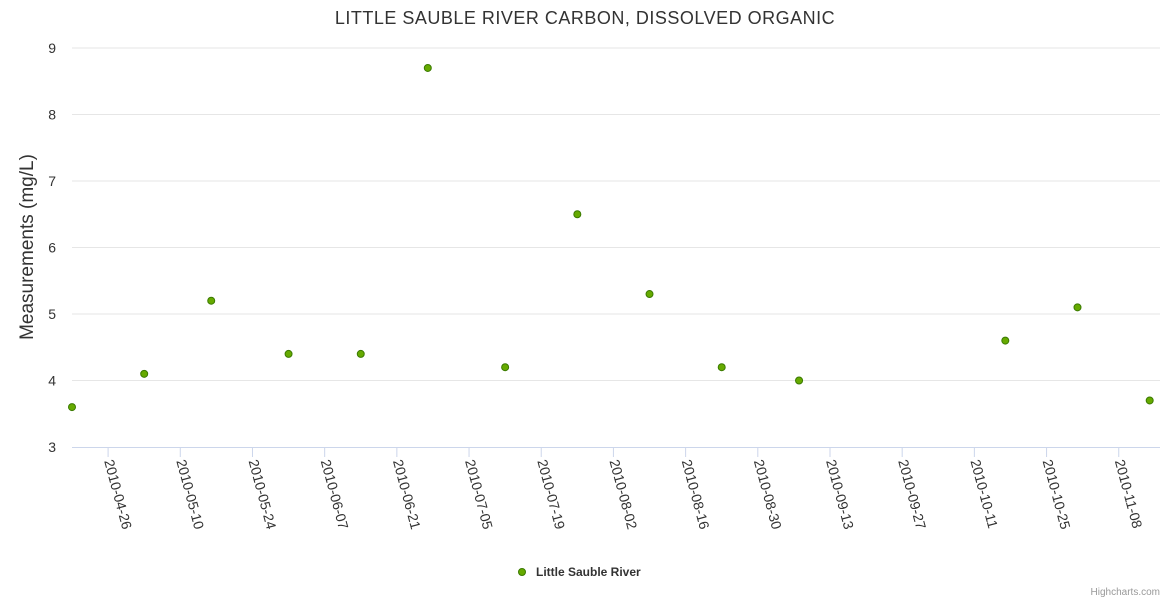 Image resolution: width=1170 pixels, height=605 pixels. I want to click on x-tick-label: 2010-05-24, so click(263, 495).